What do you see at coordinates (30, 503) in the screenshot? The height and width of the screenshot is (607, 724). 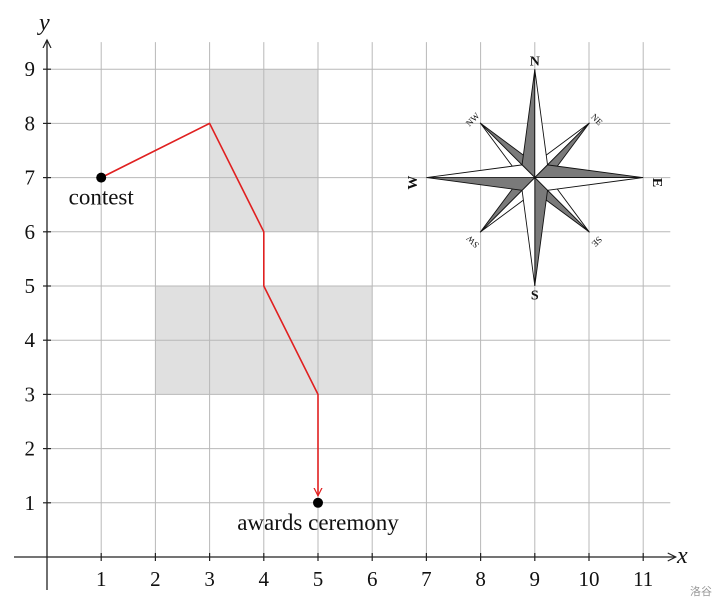 I see `y-tick-label: 1` at bounding box center [30, 503].